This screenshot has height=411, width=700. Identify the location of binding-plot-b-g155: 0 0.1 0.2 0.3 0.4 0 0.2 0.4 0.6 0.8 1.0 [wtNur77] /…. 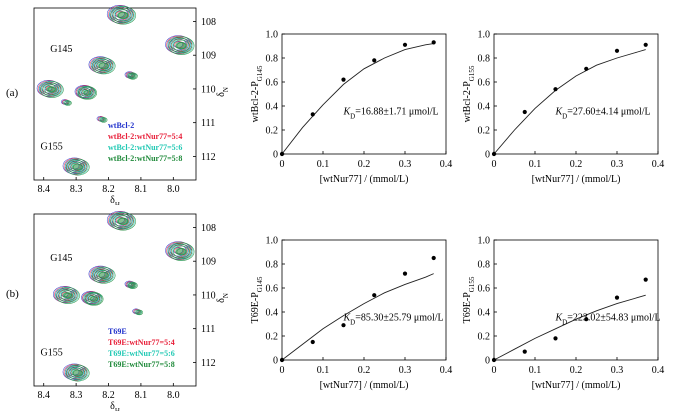
(563, 314).